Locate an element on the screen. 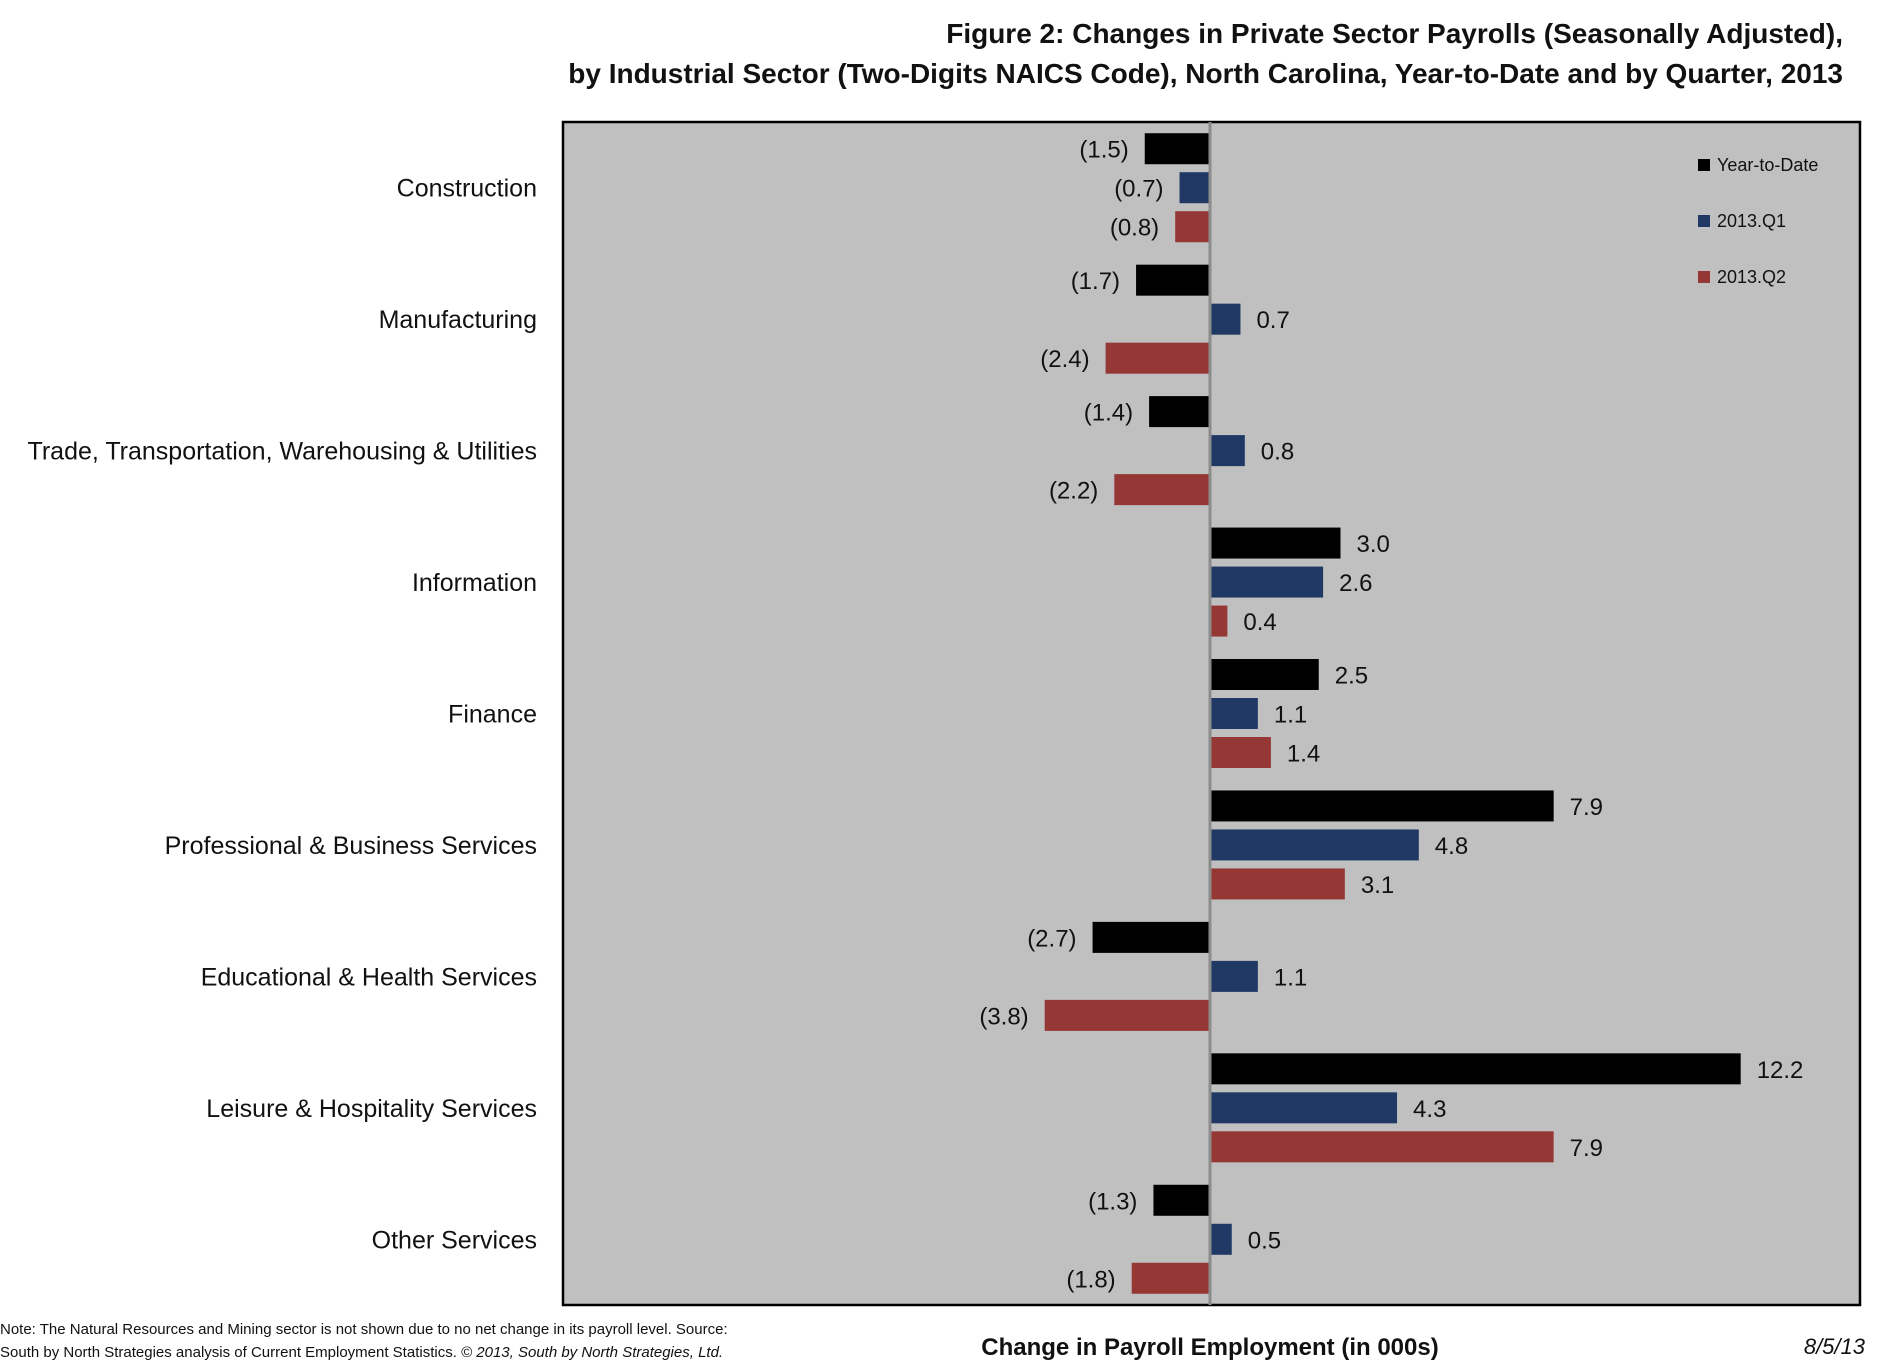 The height and width of the screenshot is (1364, 1885). category-label: Manufacturing is located at coordinates (458, 320).